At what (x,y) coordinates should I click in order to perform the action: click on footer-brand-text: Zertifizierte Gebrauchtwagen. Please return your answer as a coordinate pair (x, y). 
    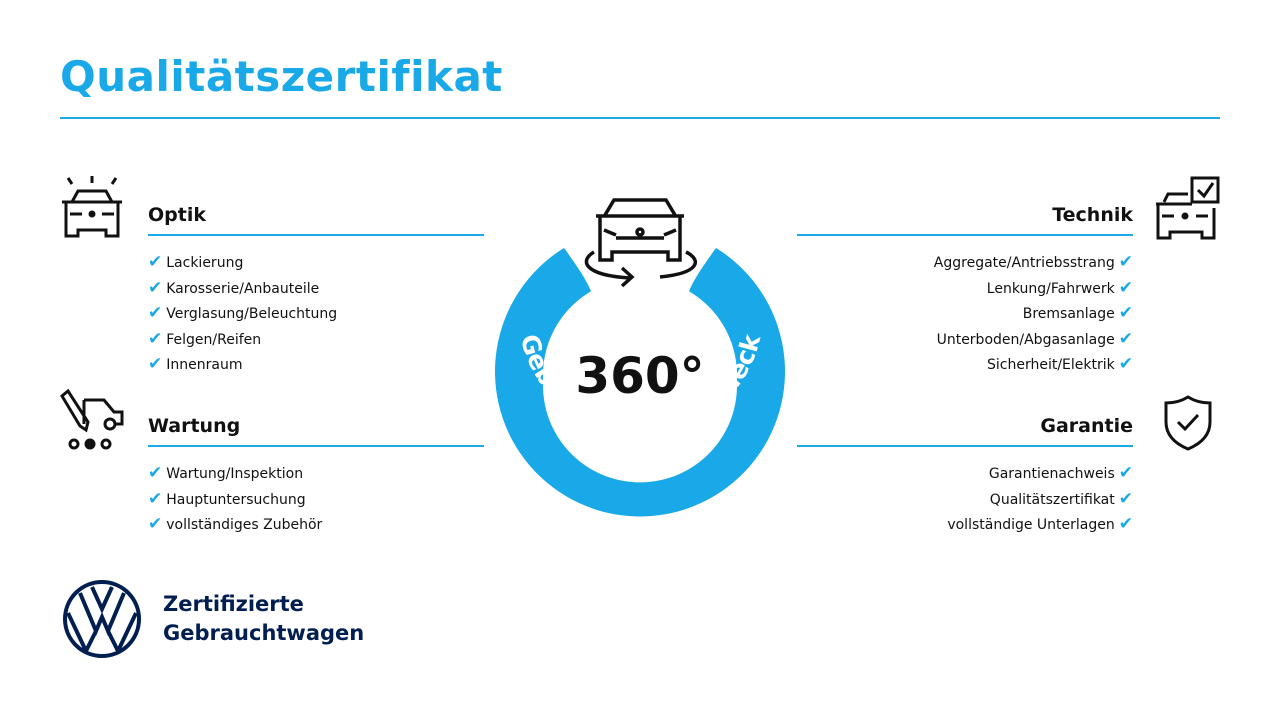
    Looking at the image, I should click on (264, 618).